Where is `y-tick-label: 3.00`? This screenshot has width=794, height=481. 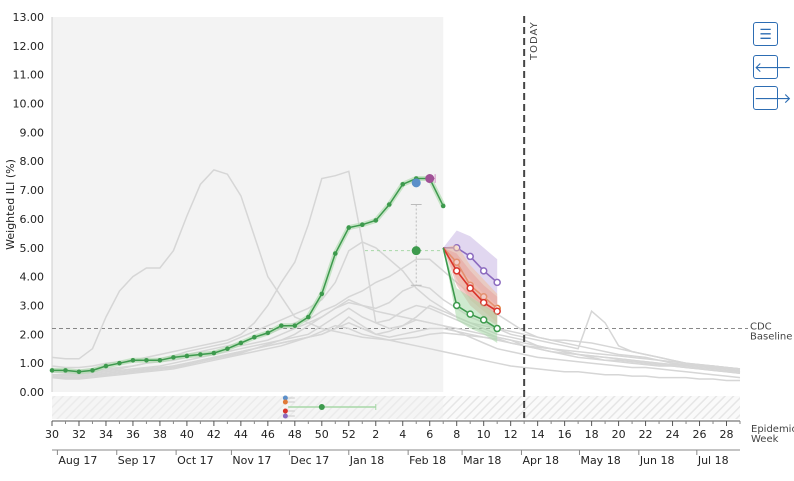
y-tick-label: 3.00 is located at coordinates (32, 305).